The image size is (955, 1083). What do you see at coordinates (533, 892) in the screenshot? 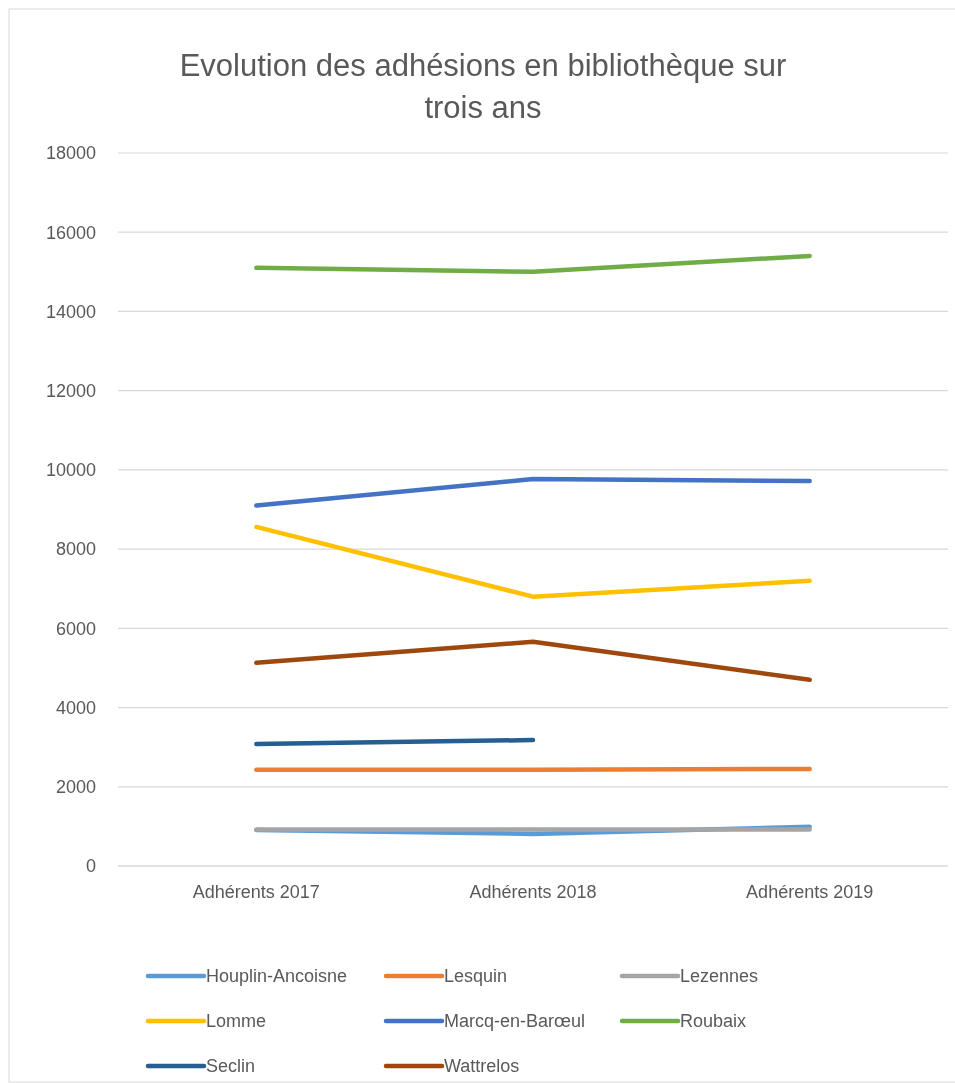
I see `x-tick-label: Adhérents 2018` at bounding box center [533, 892].